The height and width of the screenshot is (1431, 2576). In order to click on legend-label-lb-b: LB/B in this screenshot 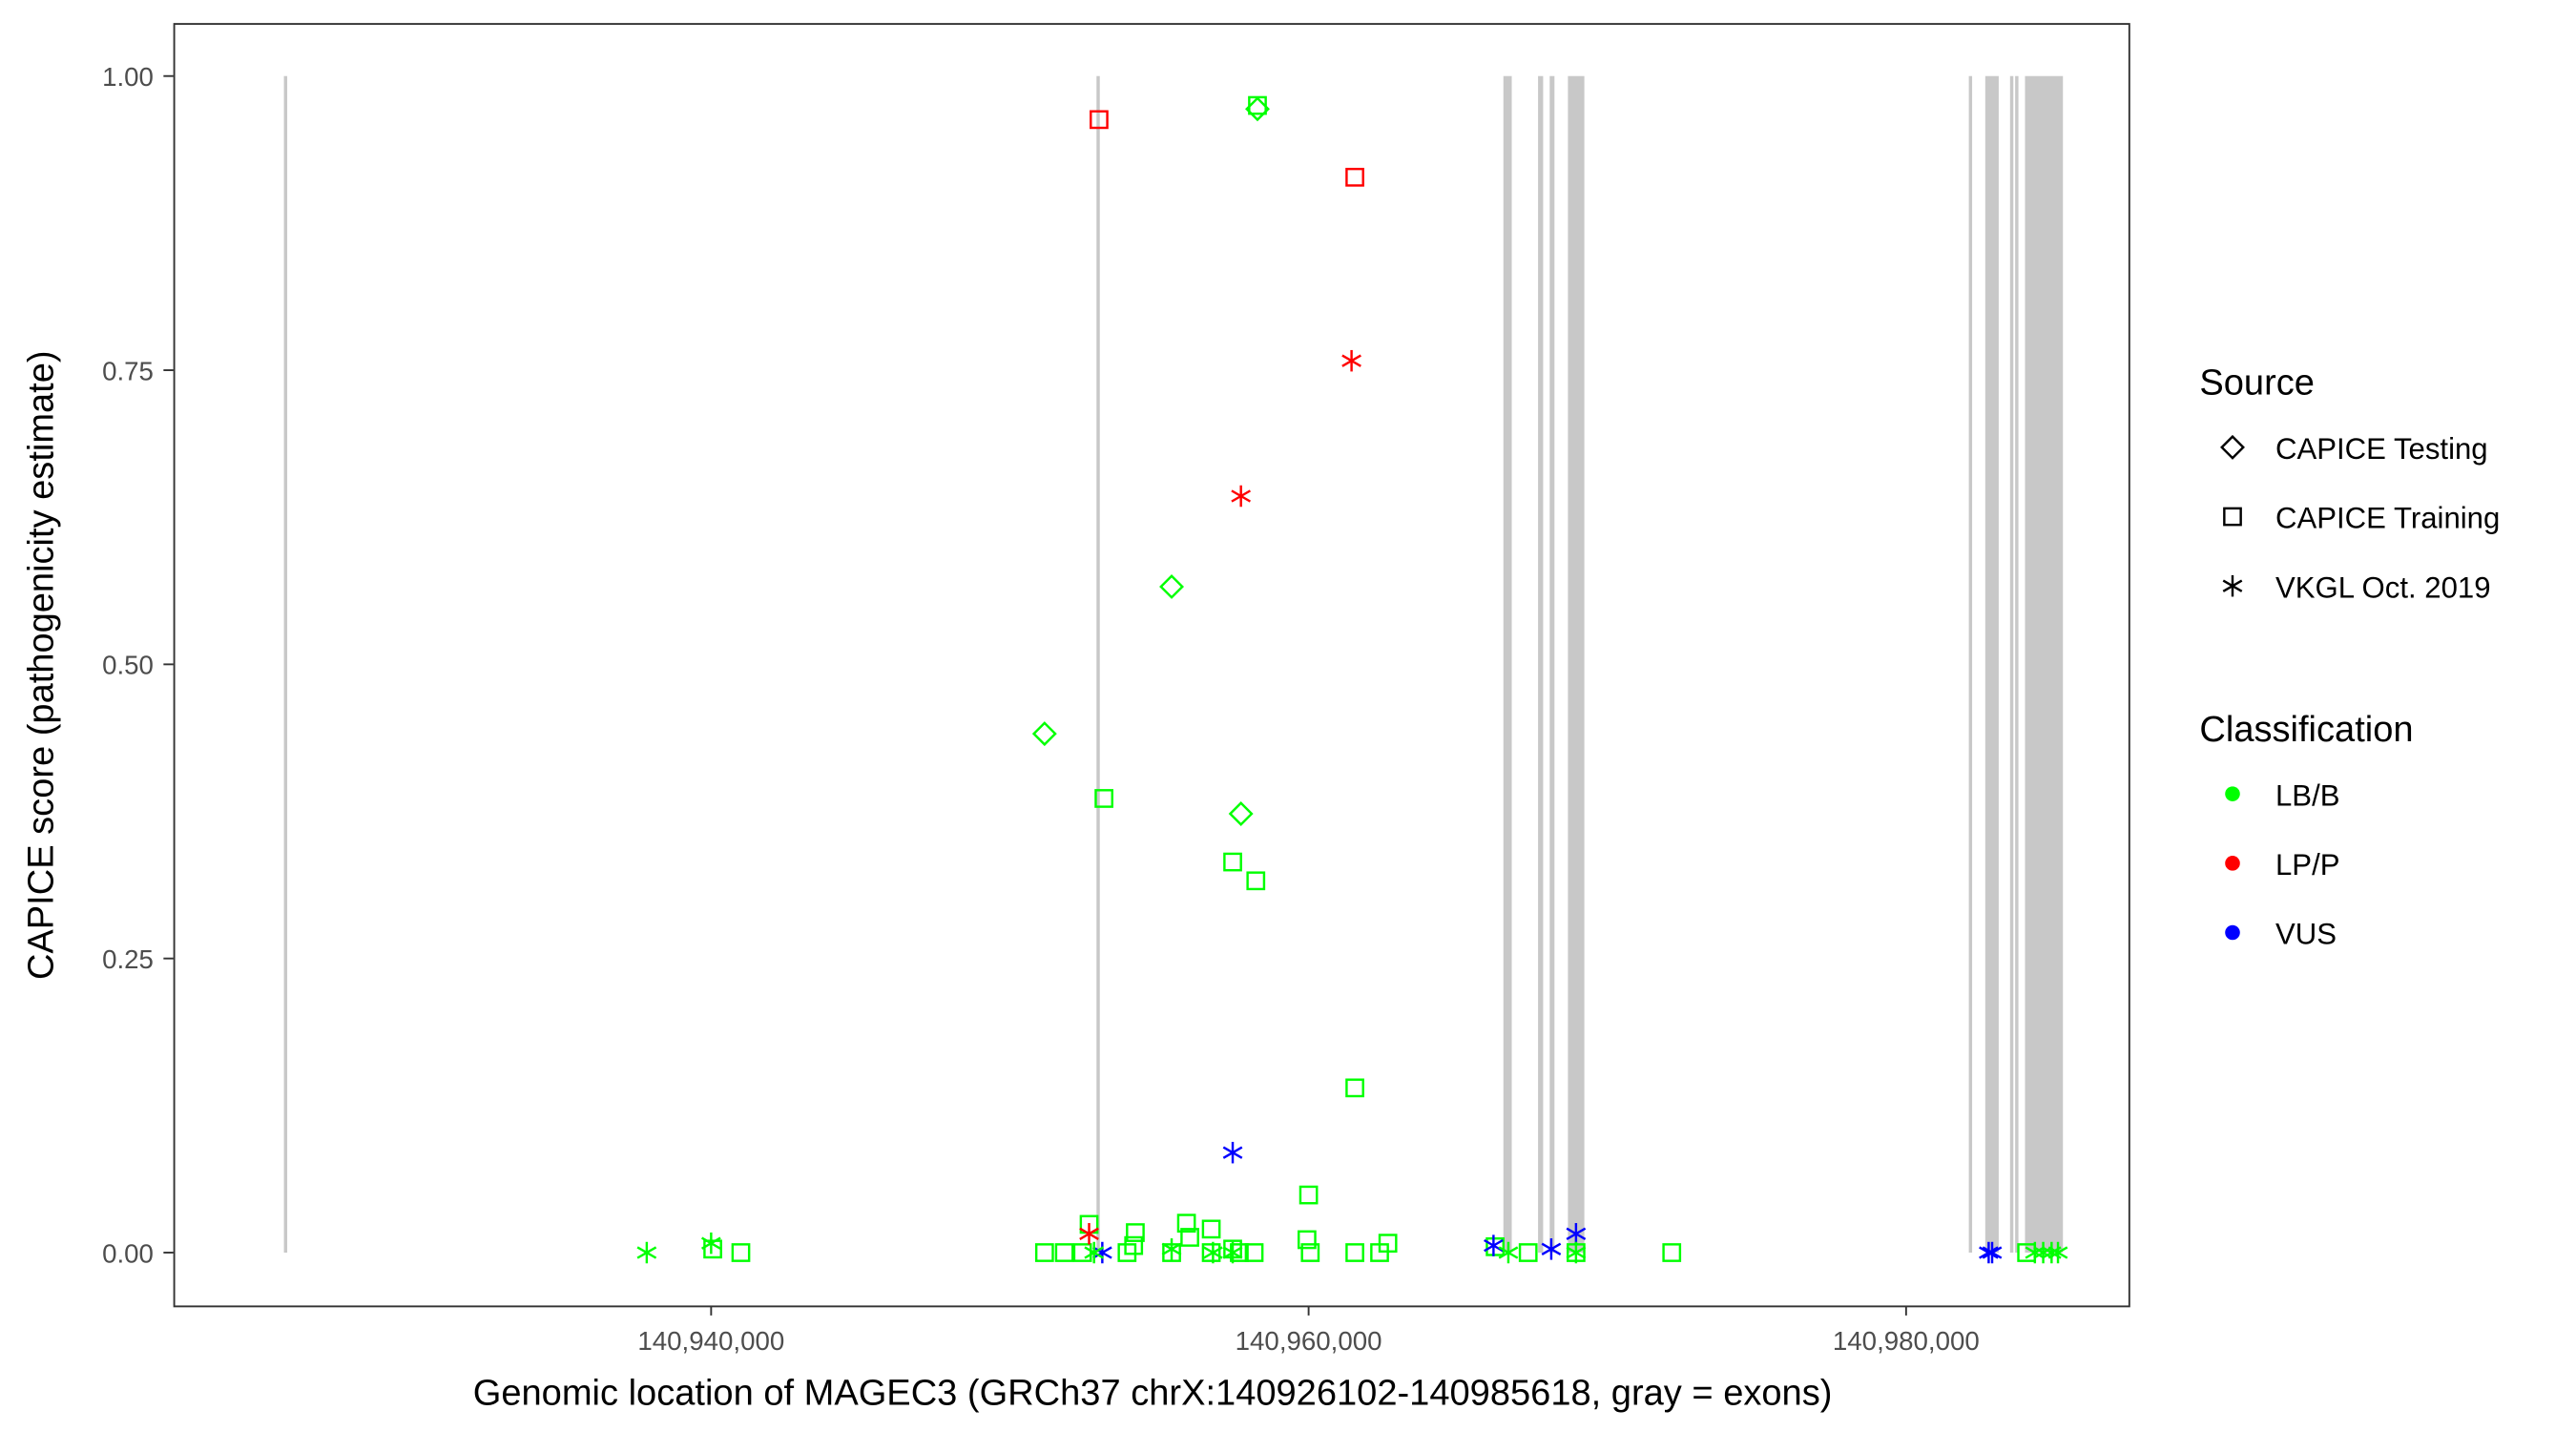, I will do `click(2307, 795)`.